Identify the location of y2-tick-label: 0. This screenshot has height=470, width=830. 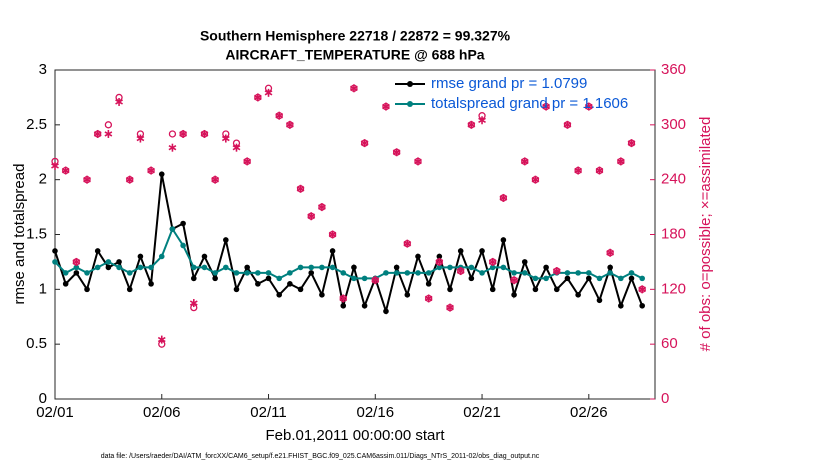
(665, 398).